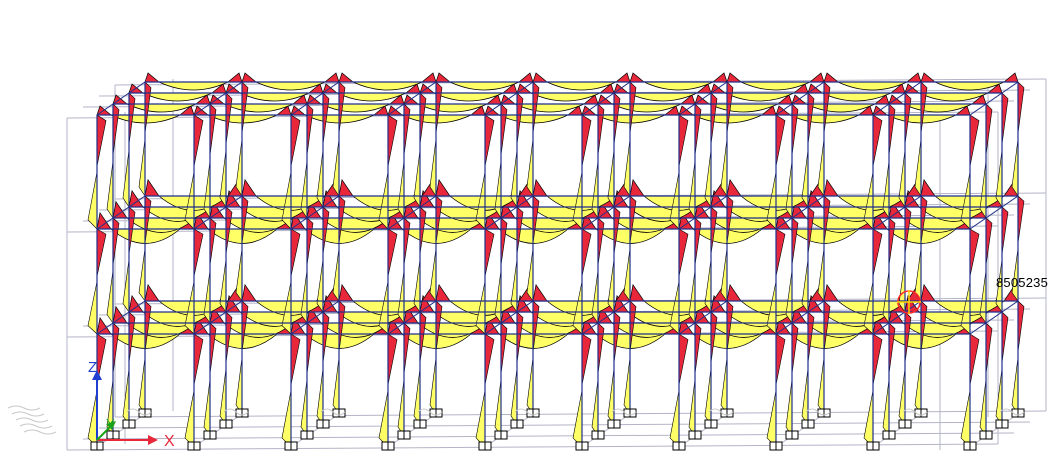 This screenshot has width=1060, height=475. Describe the element at coordinates (909, 302) in the screenshot. I see `selection-cursor` at that location.